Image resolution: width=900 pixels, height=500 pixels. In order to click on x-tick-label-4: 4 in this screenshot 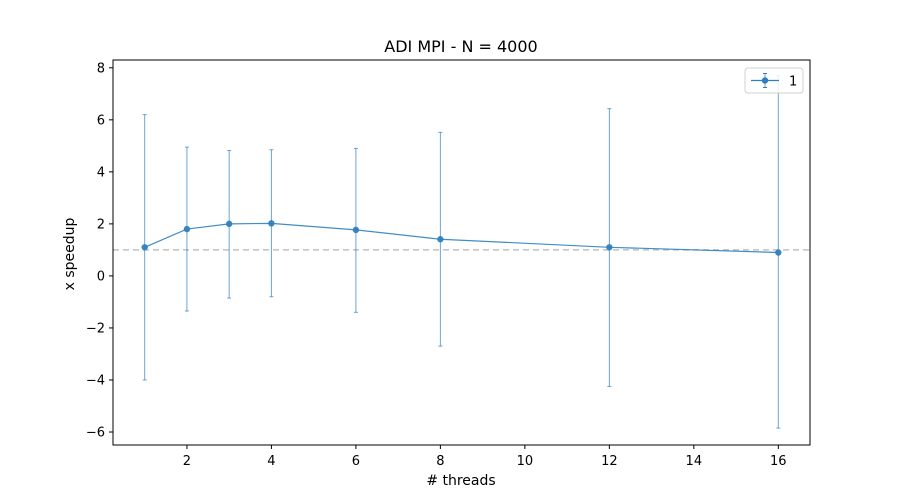, I will do `click(271, 461)`.